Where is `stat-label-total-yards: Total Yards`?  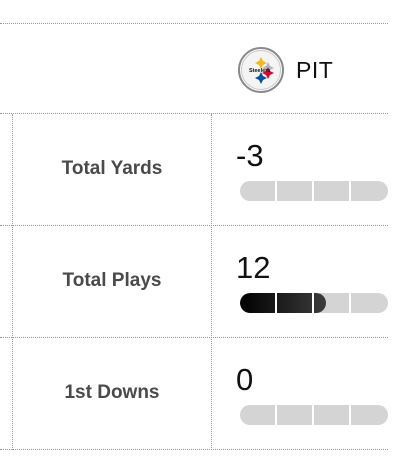 stat-label-total-yards: Total Yards is located at coordinates (112, 168).